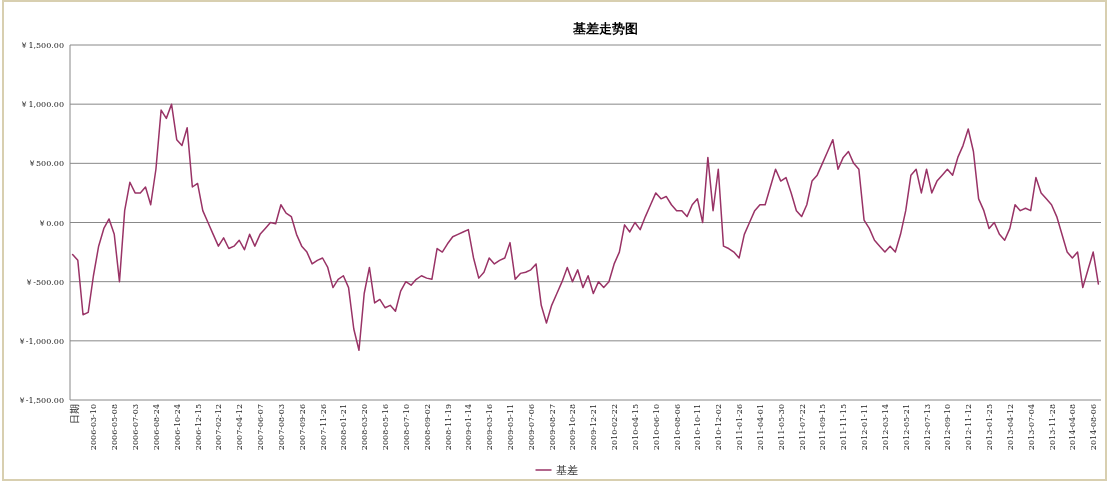 The height and width of the screenshot is (481, 1111). I want to click on x-tick-label: 2006-03-10, so click(94, 427).